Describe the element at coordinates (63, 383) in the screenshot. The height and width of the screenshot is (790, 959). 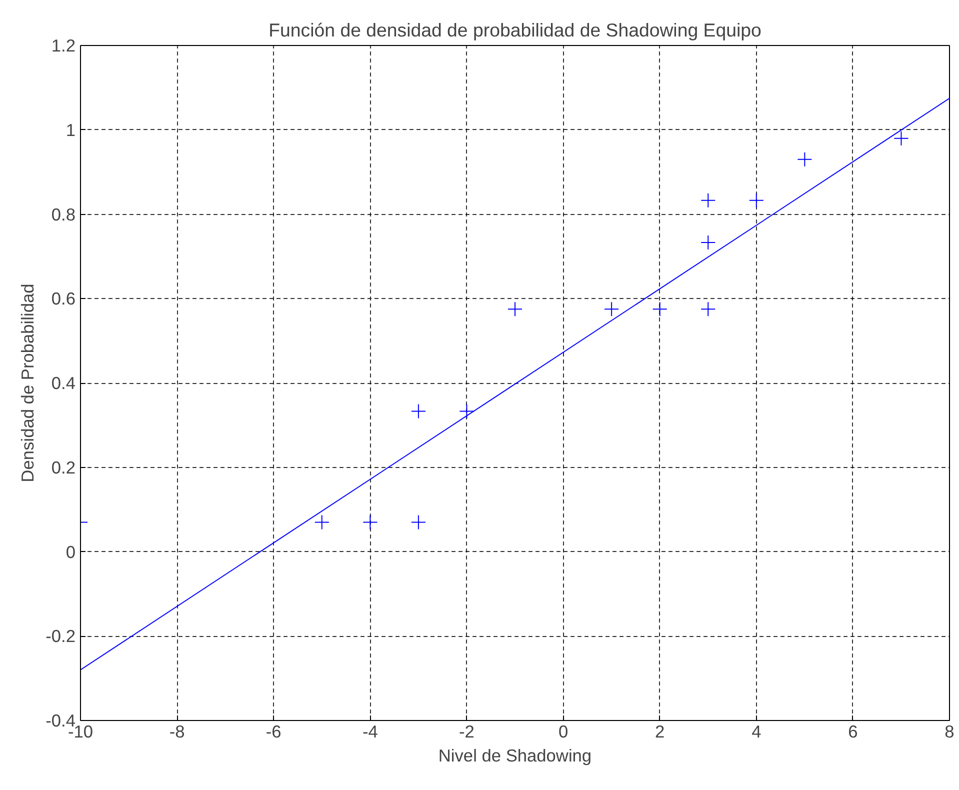
I see `y-tick-label: 0.4` at that location.